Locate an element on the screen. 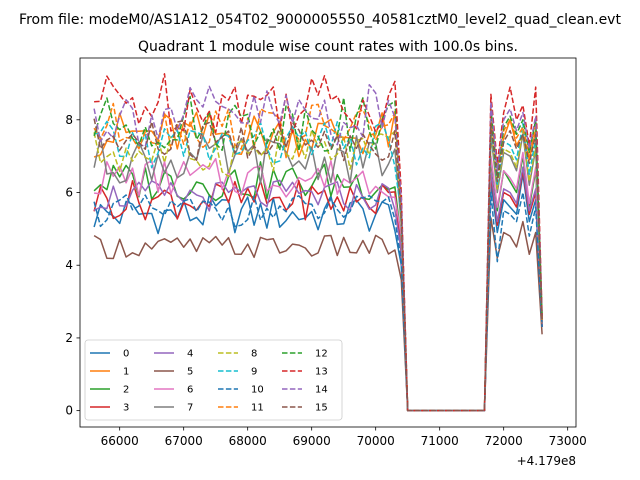 The height and width of the screenshot is (480, 640). legend-label: 0 is located at coordinates (126, 354).